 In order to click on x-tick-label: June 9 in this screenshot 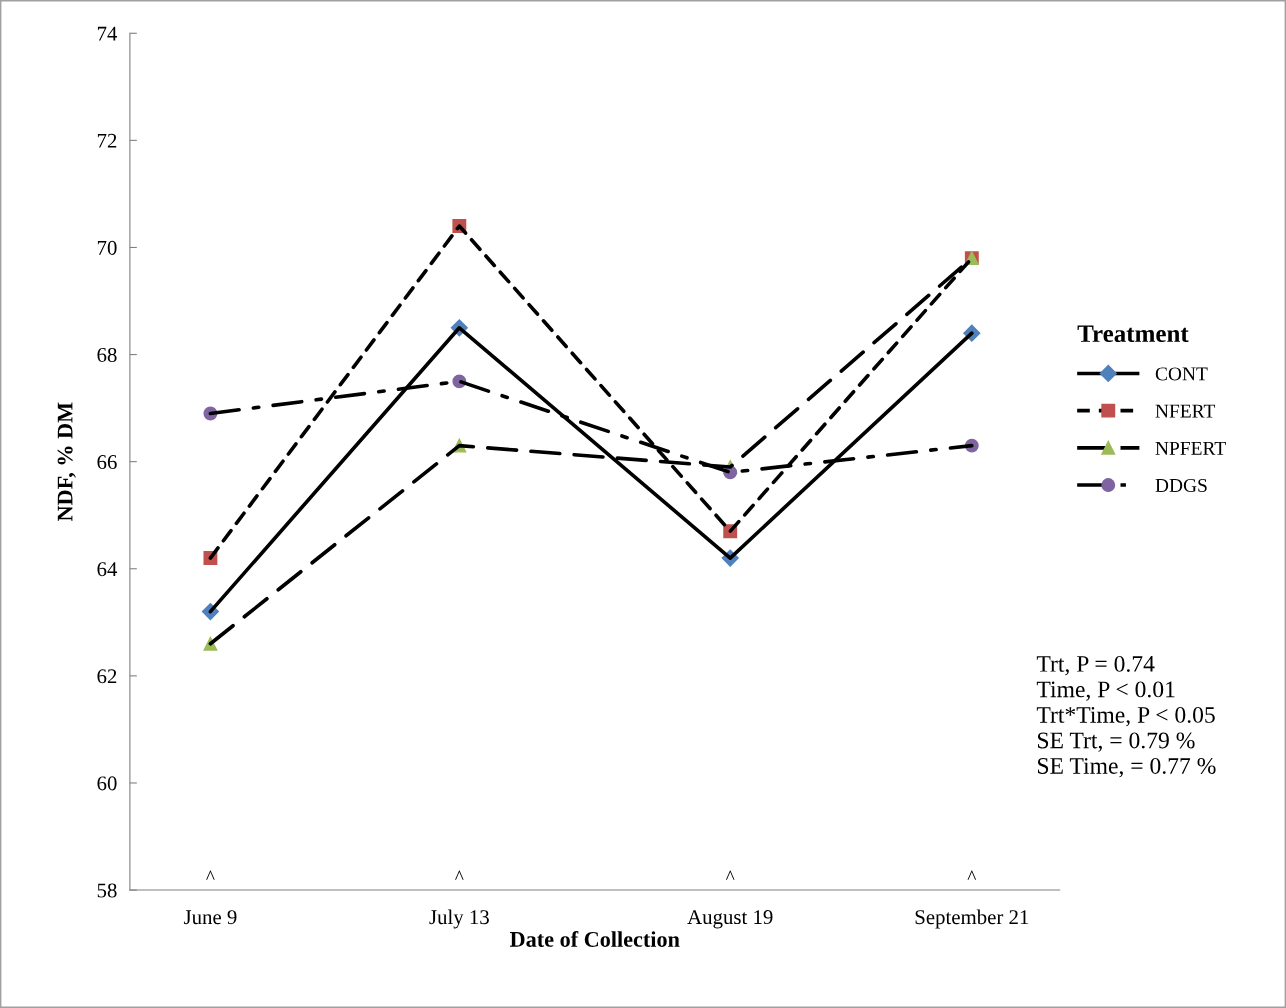, I will do `click(210, 917)`.